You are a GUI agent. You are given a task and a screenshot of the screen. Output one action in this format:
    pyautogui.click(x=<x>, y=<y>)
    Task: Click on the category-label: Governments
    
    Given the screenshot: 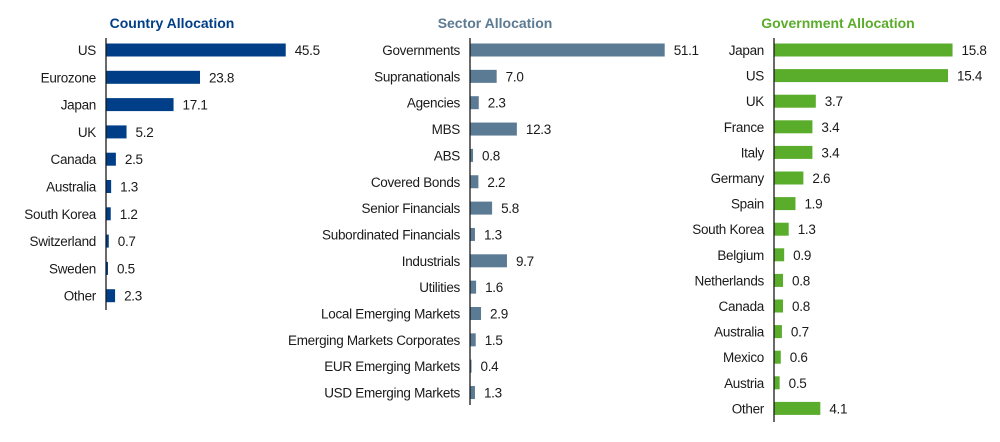 What is the action you would take?
    pyautogui.click(x=421, y=50)
    